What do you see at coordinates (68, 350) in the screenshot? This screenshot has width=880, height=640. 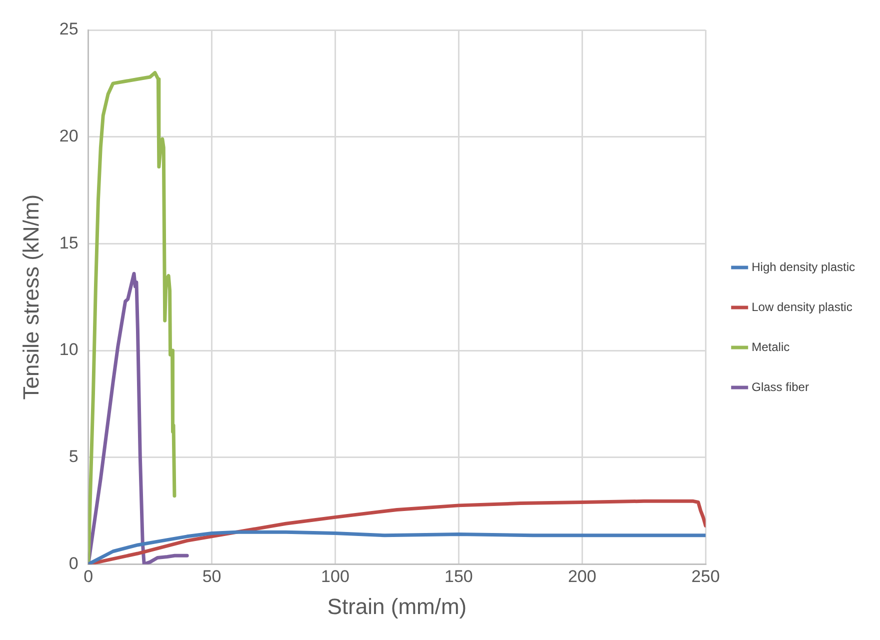 I see `y-tick-label: 10` at bounding box center [68, 350].